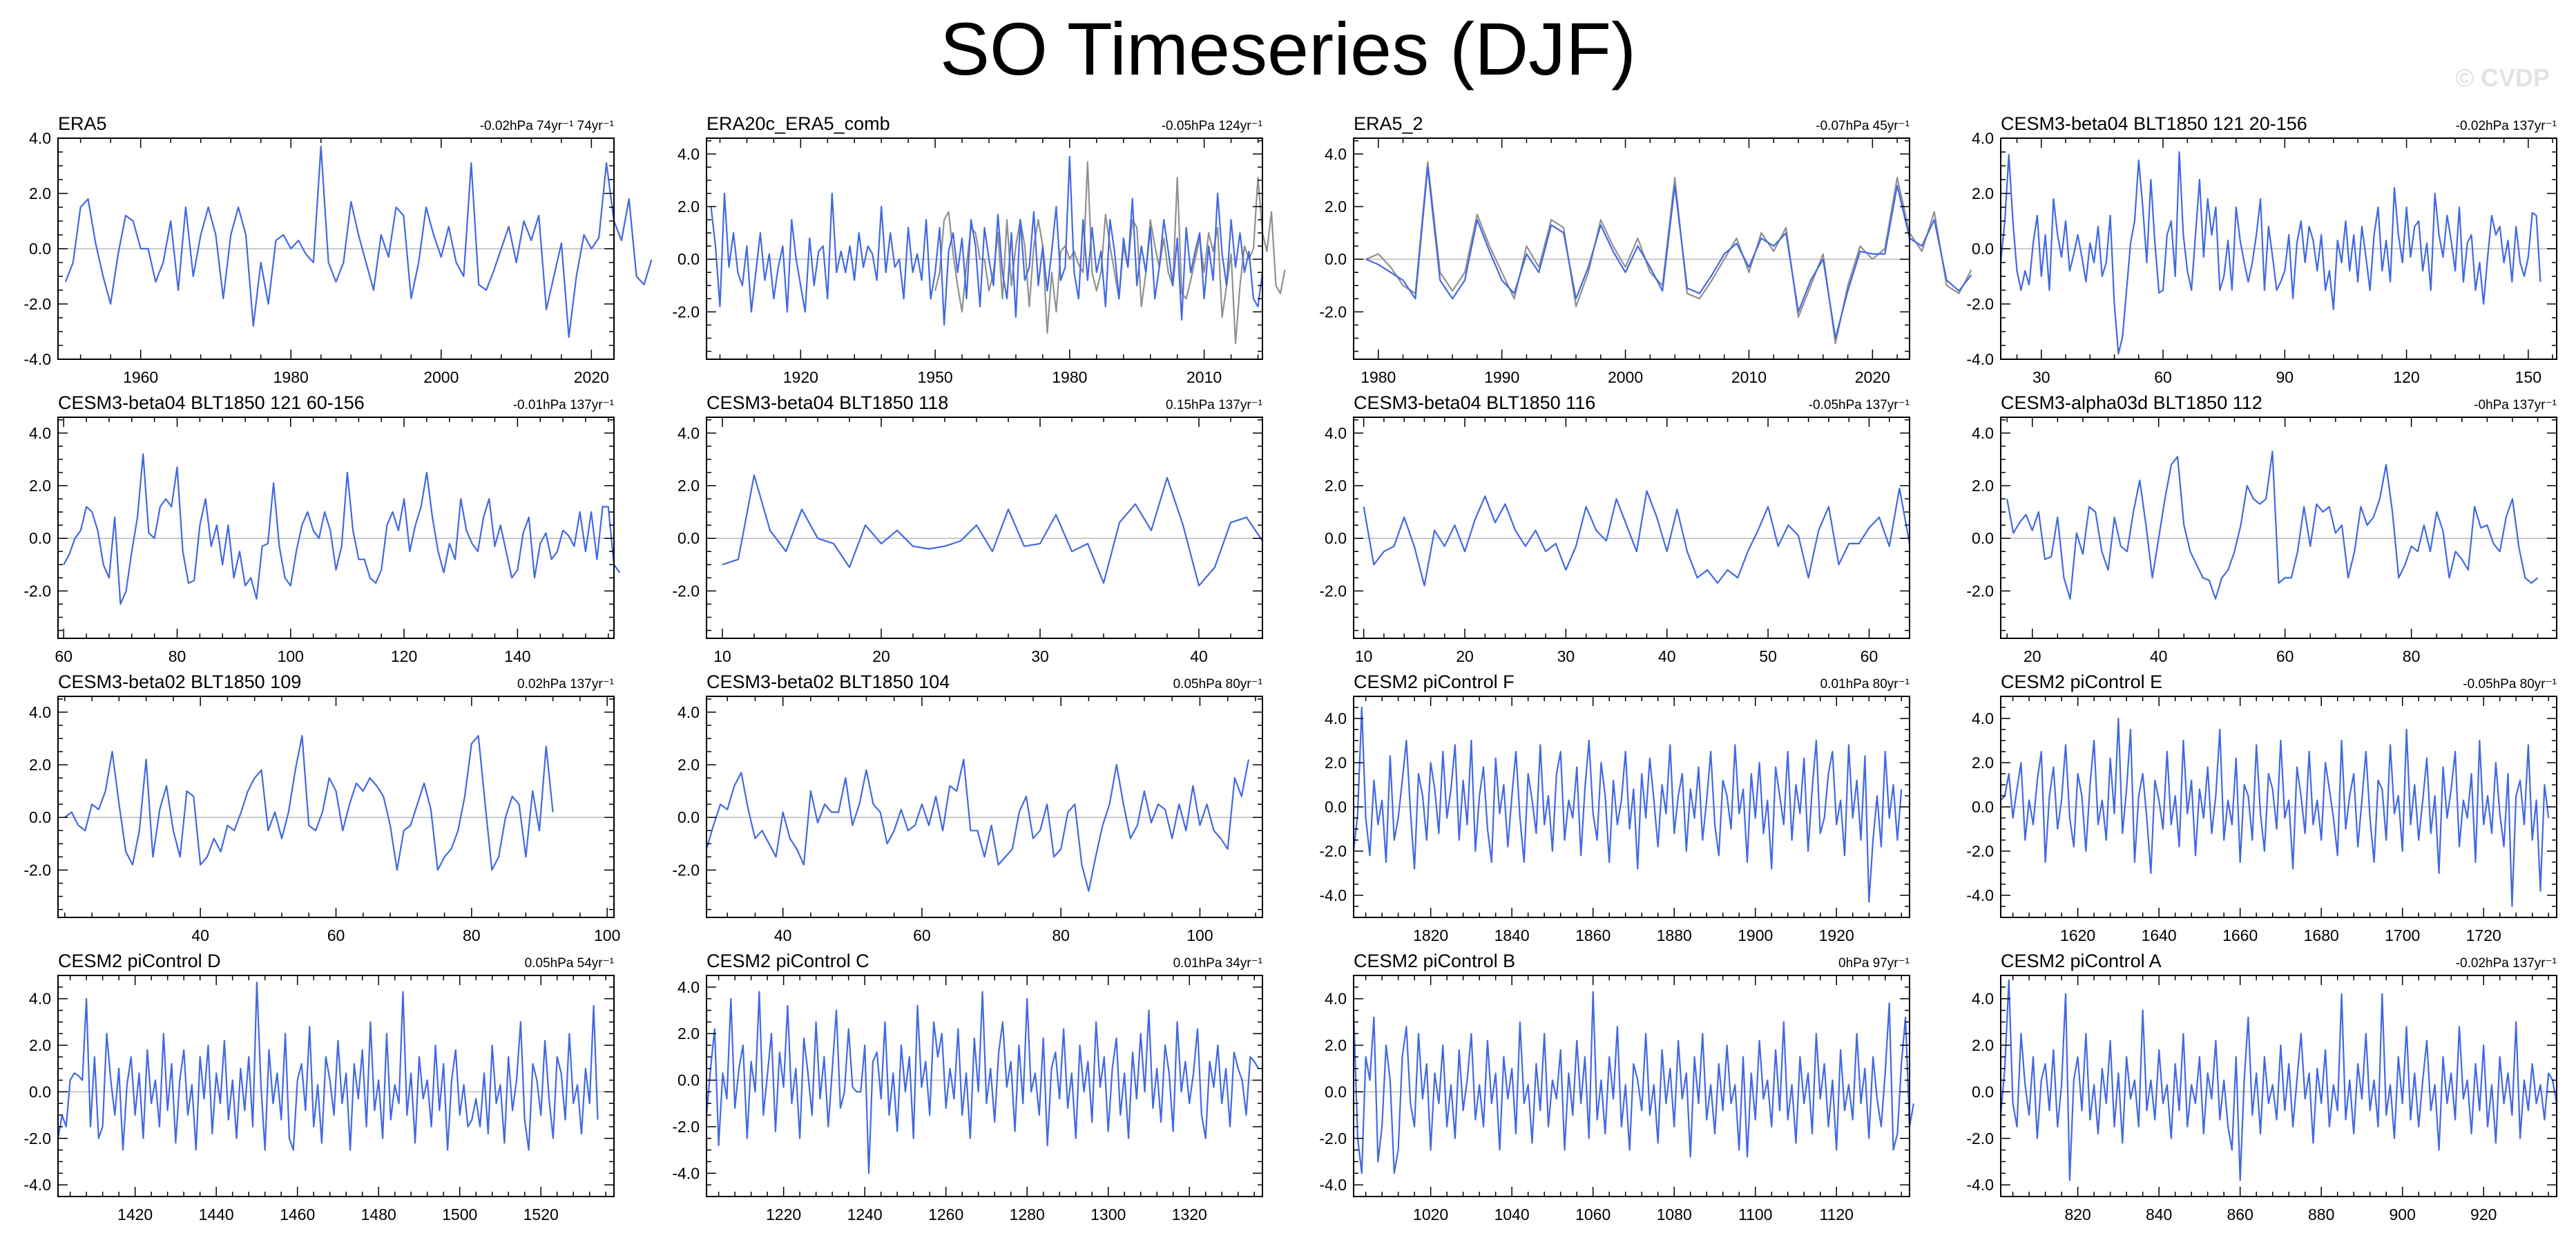 The image size is (2576, 1258). I want to click on panel-trend-label: -0.02hPa 137yr⁻¹, so click(2506, 126).